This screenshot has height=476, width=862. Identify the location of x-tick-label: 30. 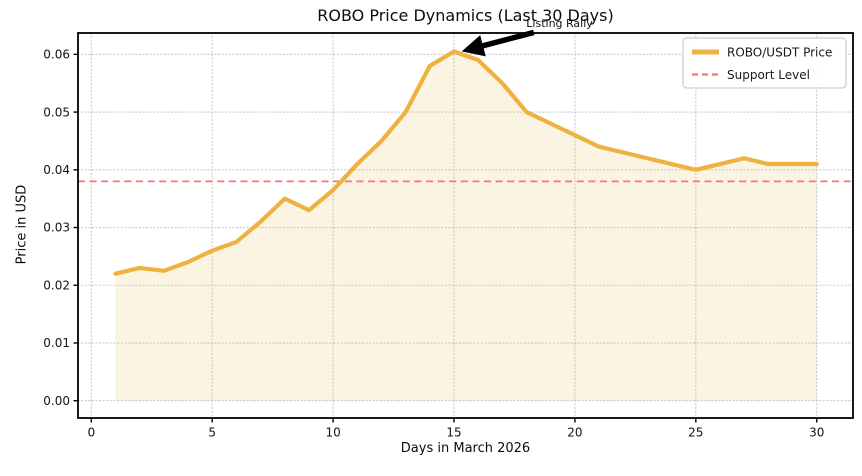
(816, 433).